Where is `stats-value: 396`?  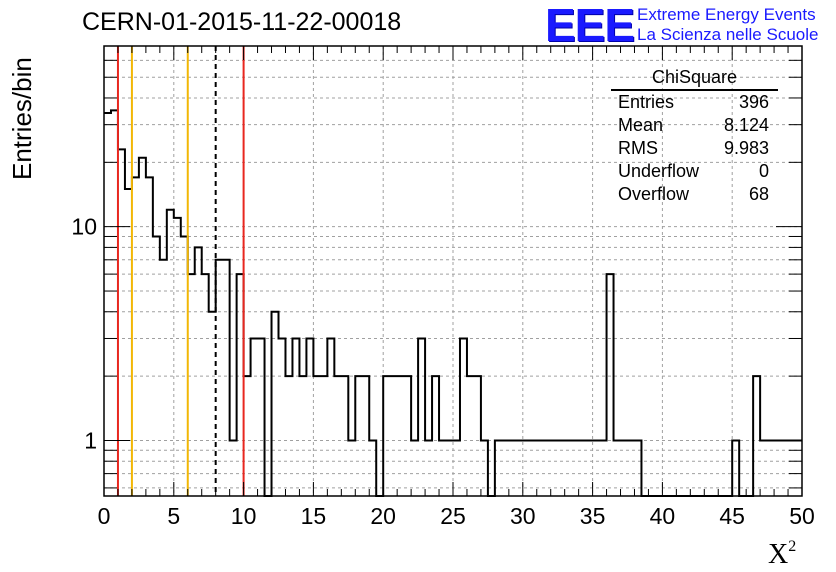
stats-value: 396 is located at coordinates (753, 102).